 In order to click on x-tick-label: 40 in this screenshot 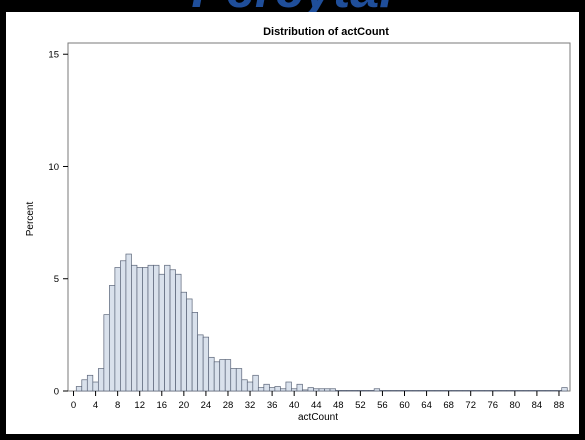, I will do `click(294, 405)`.